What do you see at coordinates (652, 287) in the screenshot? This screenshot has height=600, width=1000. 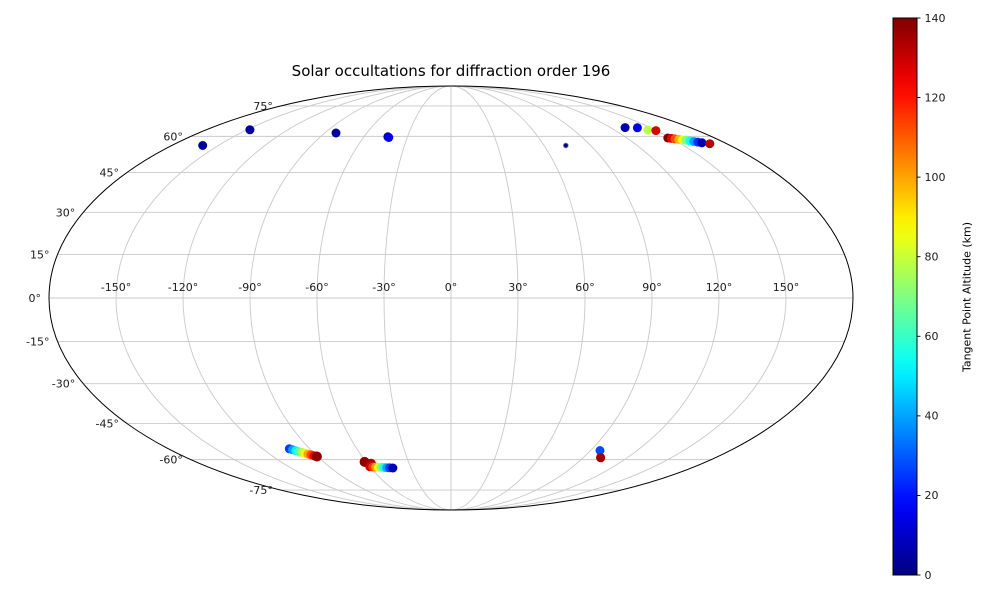 I see `lon-tick-label: 90°` at bounding box center [652, 287].